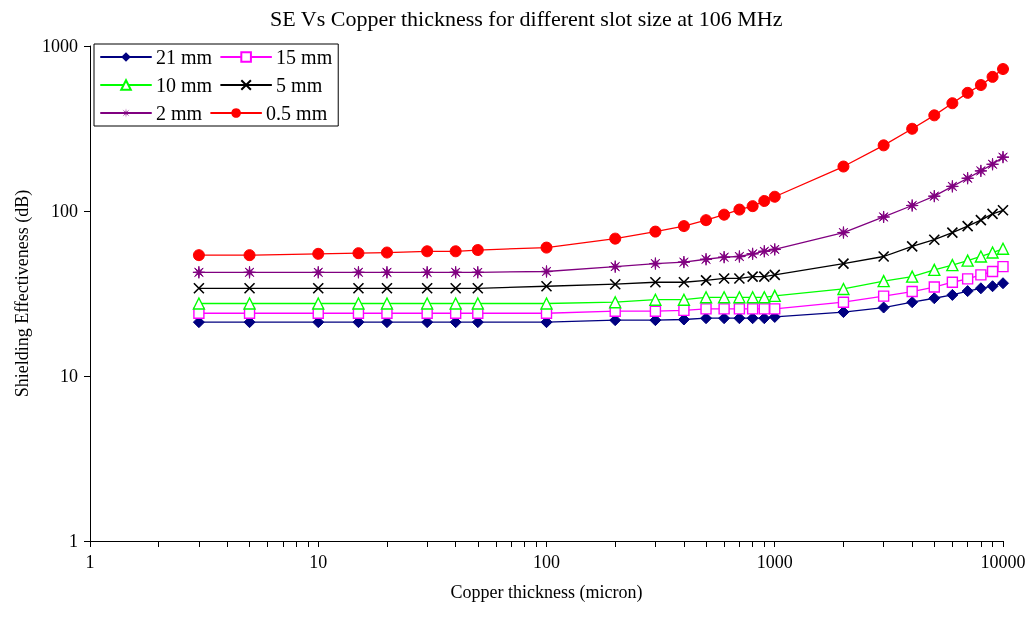 The image size is (1032, 626). What do you see at coordinates (90, 562) in the screenshot?
I see `x-tick-label: 1` at bounding box center [90, 562].